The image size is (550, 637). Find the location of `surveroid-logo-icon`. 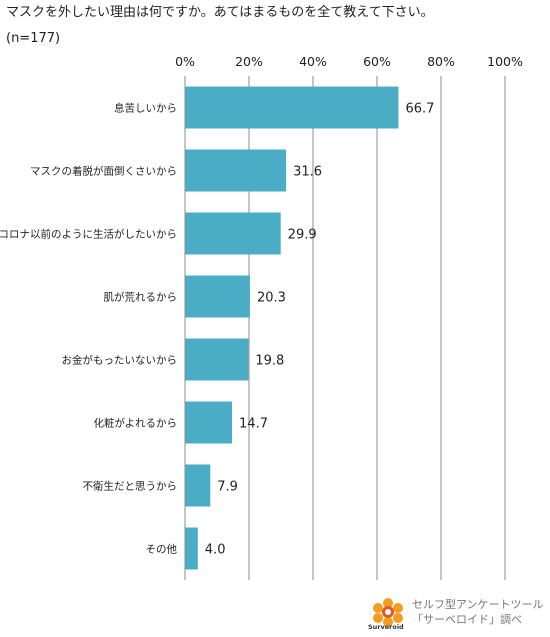

surveroid-logo-icon is located at coordinates (388, 612).